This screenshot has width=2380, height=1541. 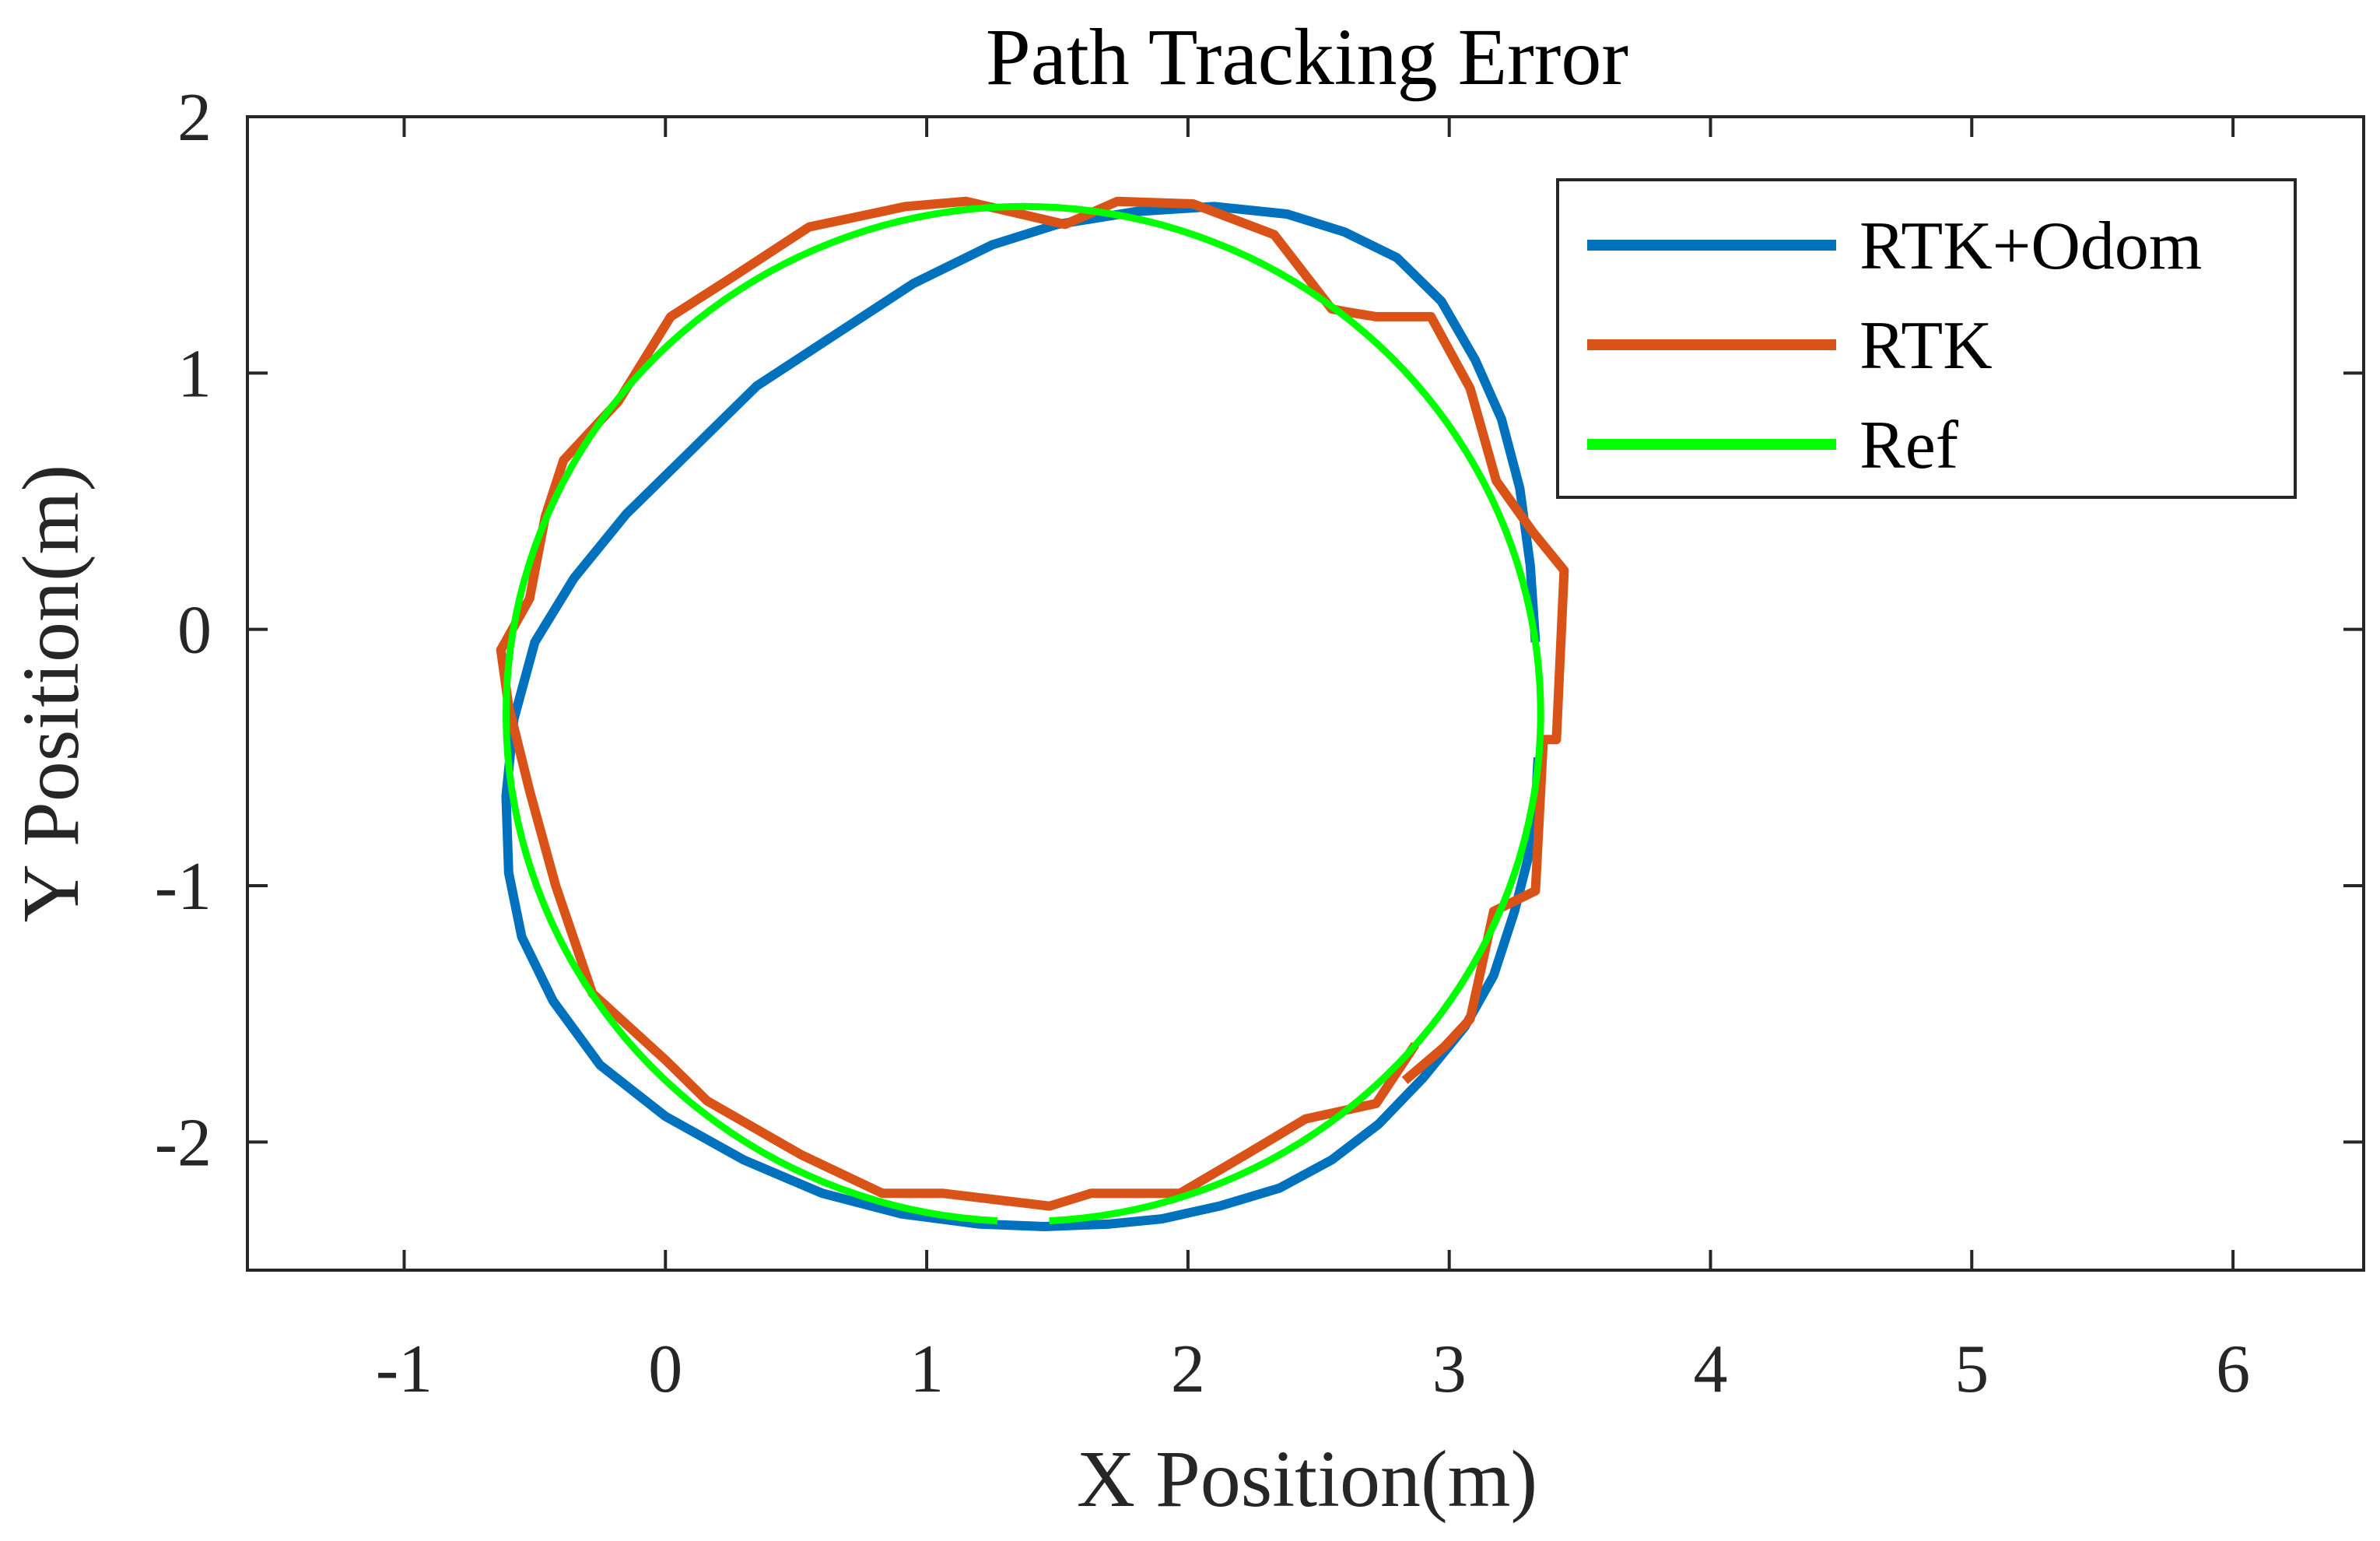 I want to click on legend-label: RTK+Odom, so click(x=2031, y=246).